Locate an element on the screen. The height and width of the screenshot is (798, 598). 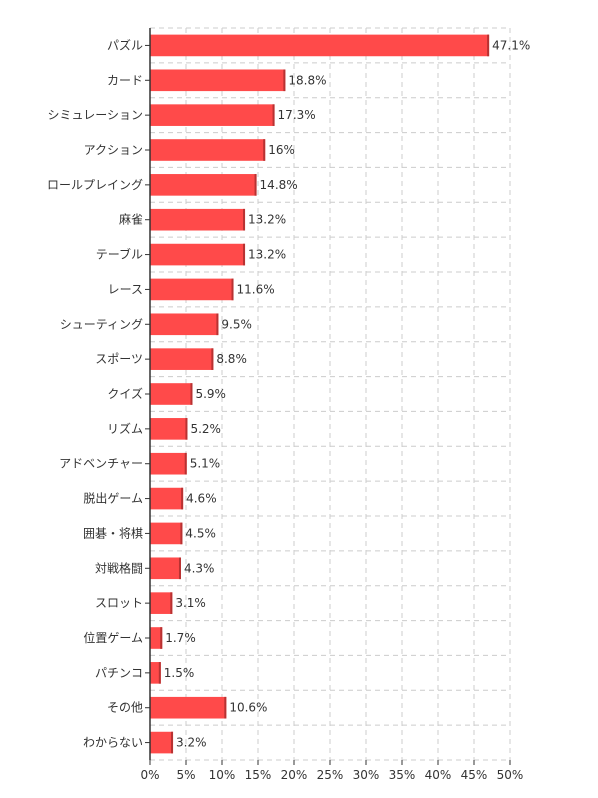
value-label-13: 4.6% is located at coordinates (201, 499).